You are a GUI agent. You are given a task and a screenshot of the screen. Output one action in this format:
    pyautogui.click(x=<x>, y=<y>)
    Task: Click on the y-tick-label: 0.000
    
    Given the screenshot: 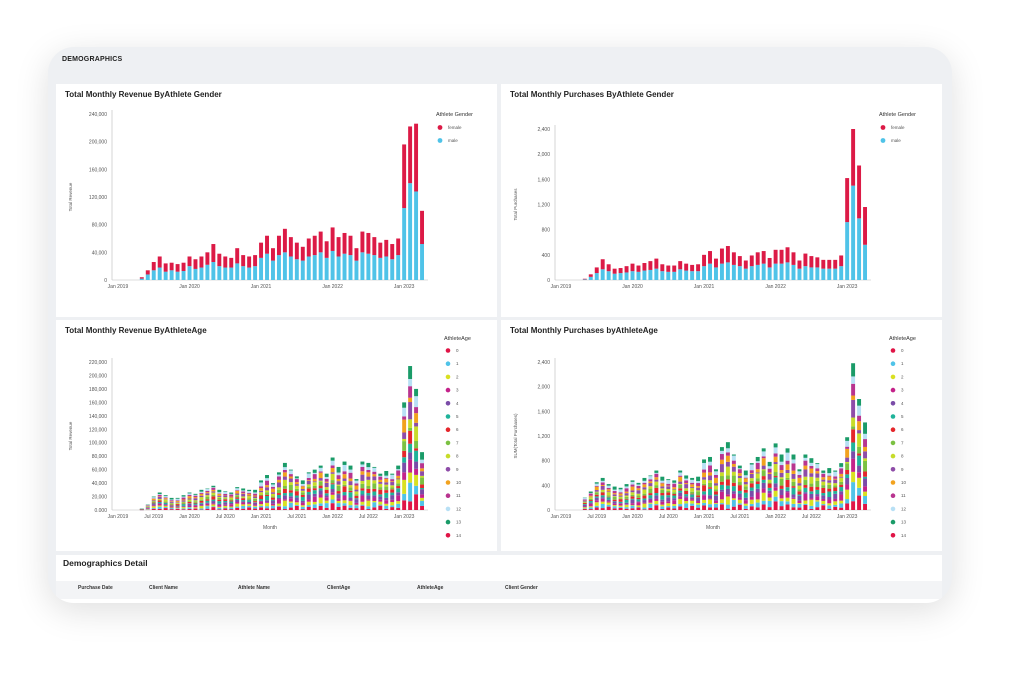 What is the action you would take?
    pyautogui.click(x=100, y=511)
    